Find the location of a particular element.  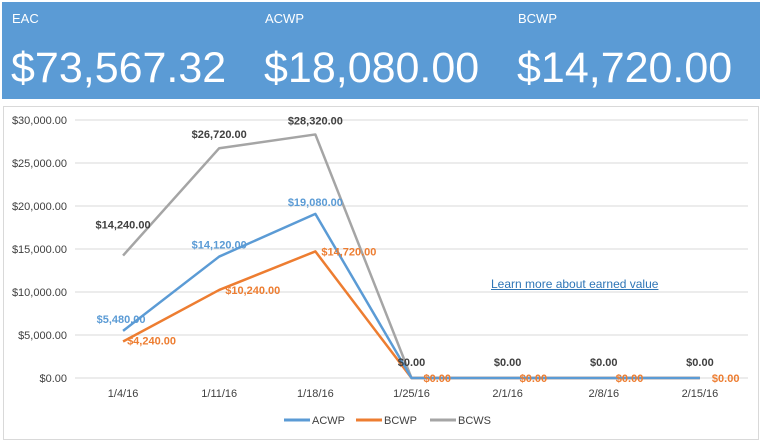

y-tick-label: $20,000.00 is located at coordinates (39, 207).